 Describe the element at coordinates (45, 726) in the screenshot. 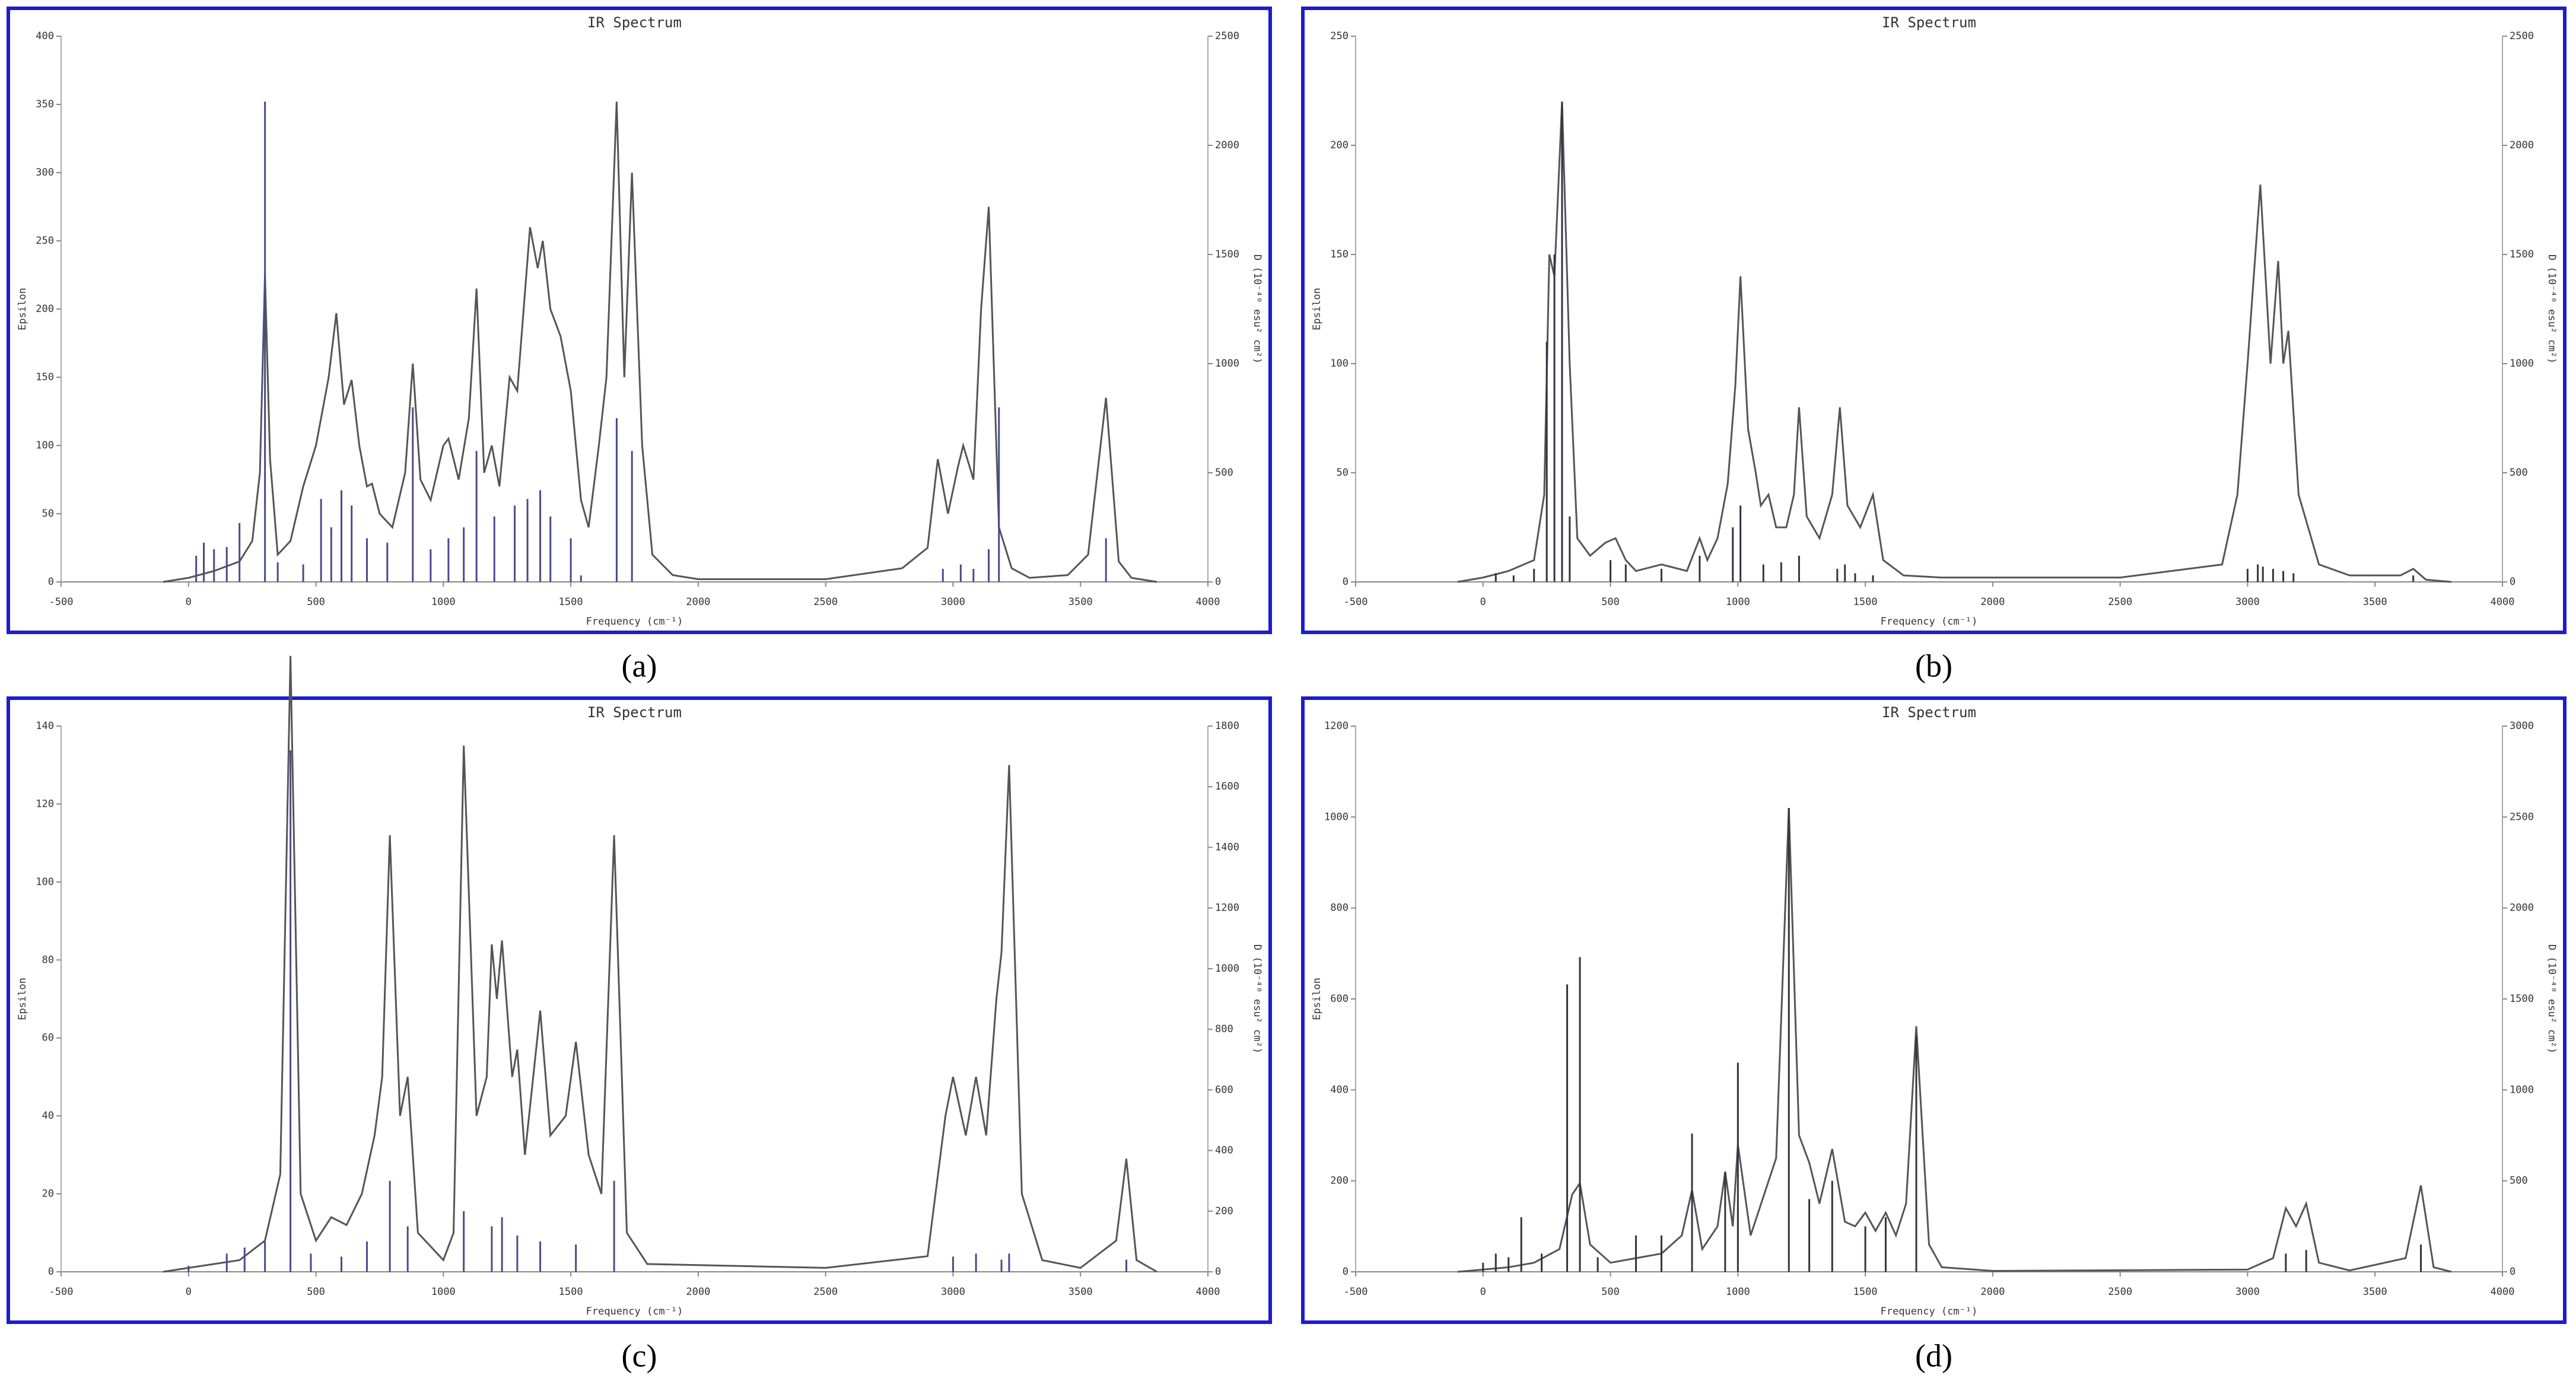

I see `y-tick-label: 140` at that location.